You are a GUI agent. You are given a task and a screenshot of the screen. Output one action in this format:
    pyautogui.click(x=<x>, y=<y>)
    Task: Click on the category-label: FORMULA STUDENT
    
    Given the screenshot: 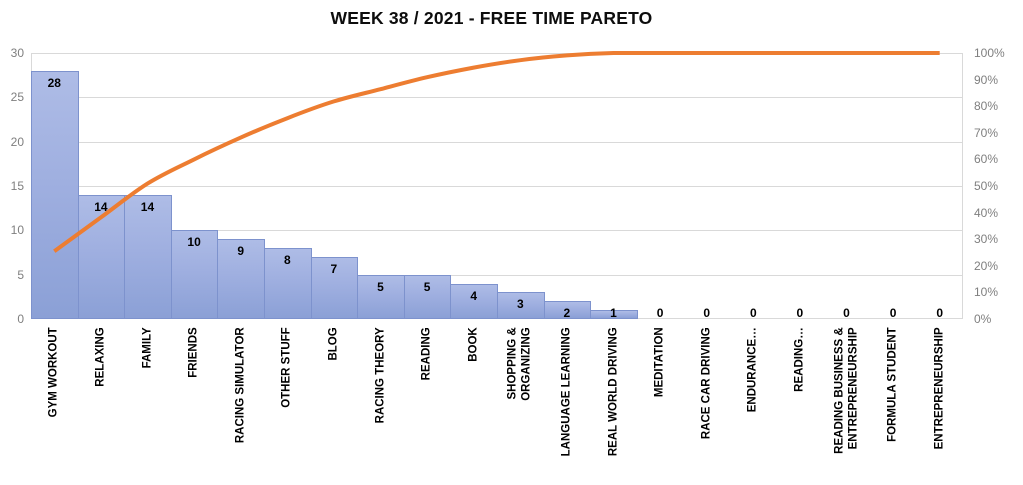 What is the action you would take?
    pyautogui.click(x=893, y=384)
    